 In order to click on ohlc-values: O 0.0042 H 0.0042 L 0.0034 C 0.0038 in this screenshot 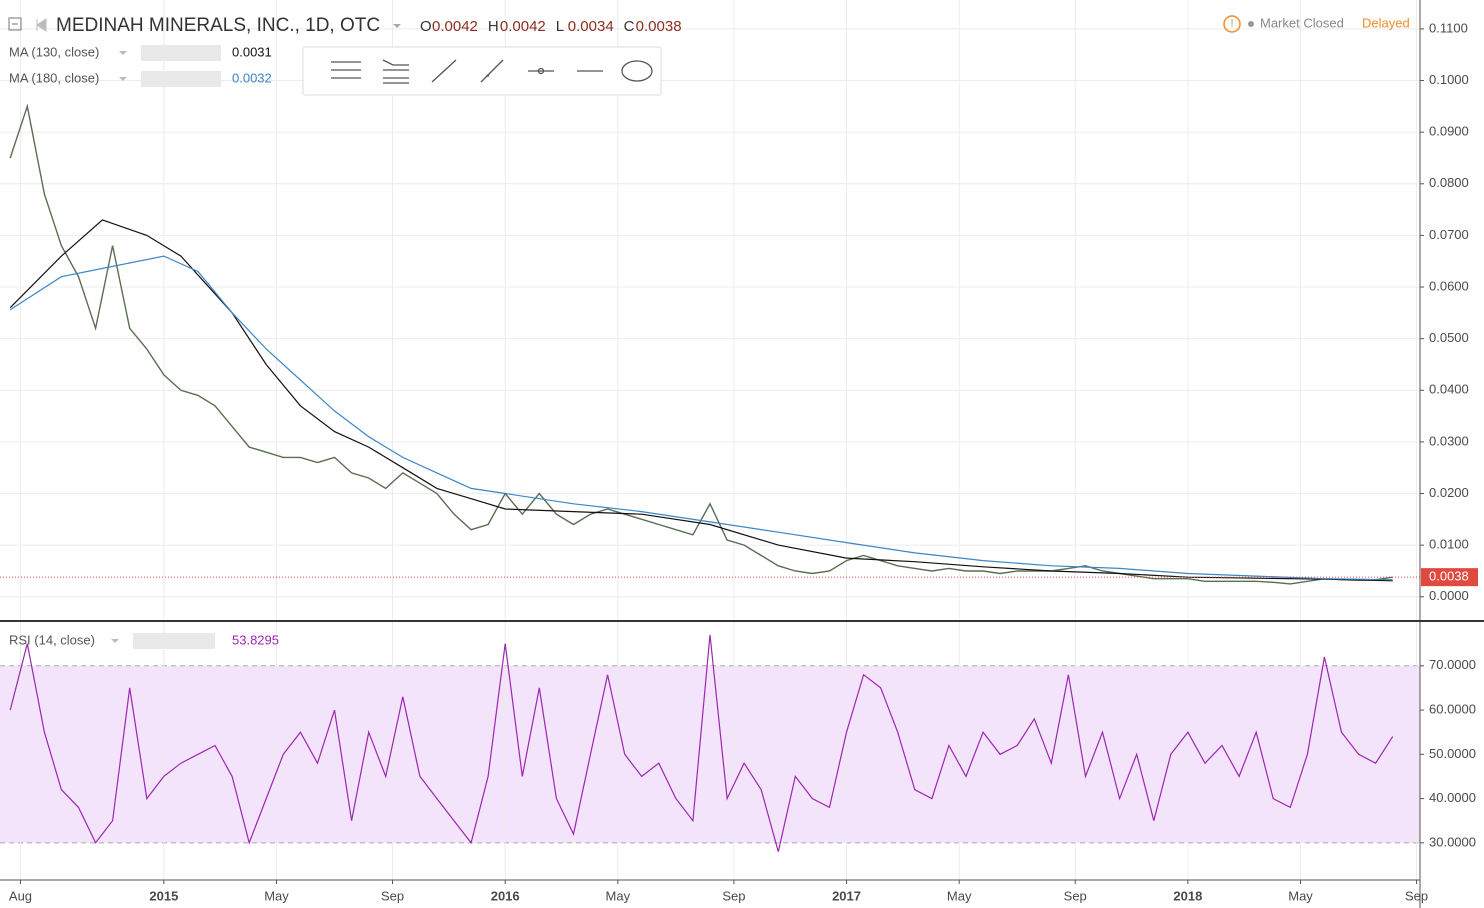, I will do `click(551, 26)`.